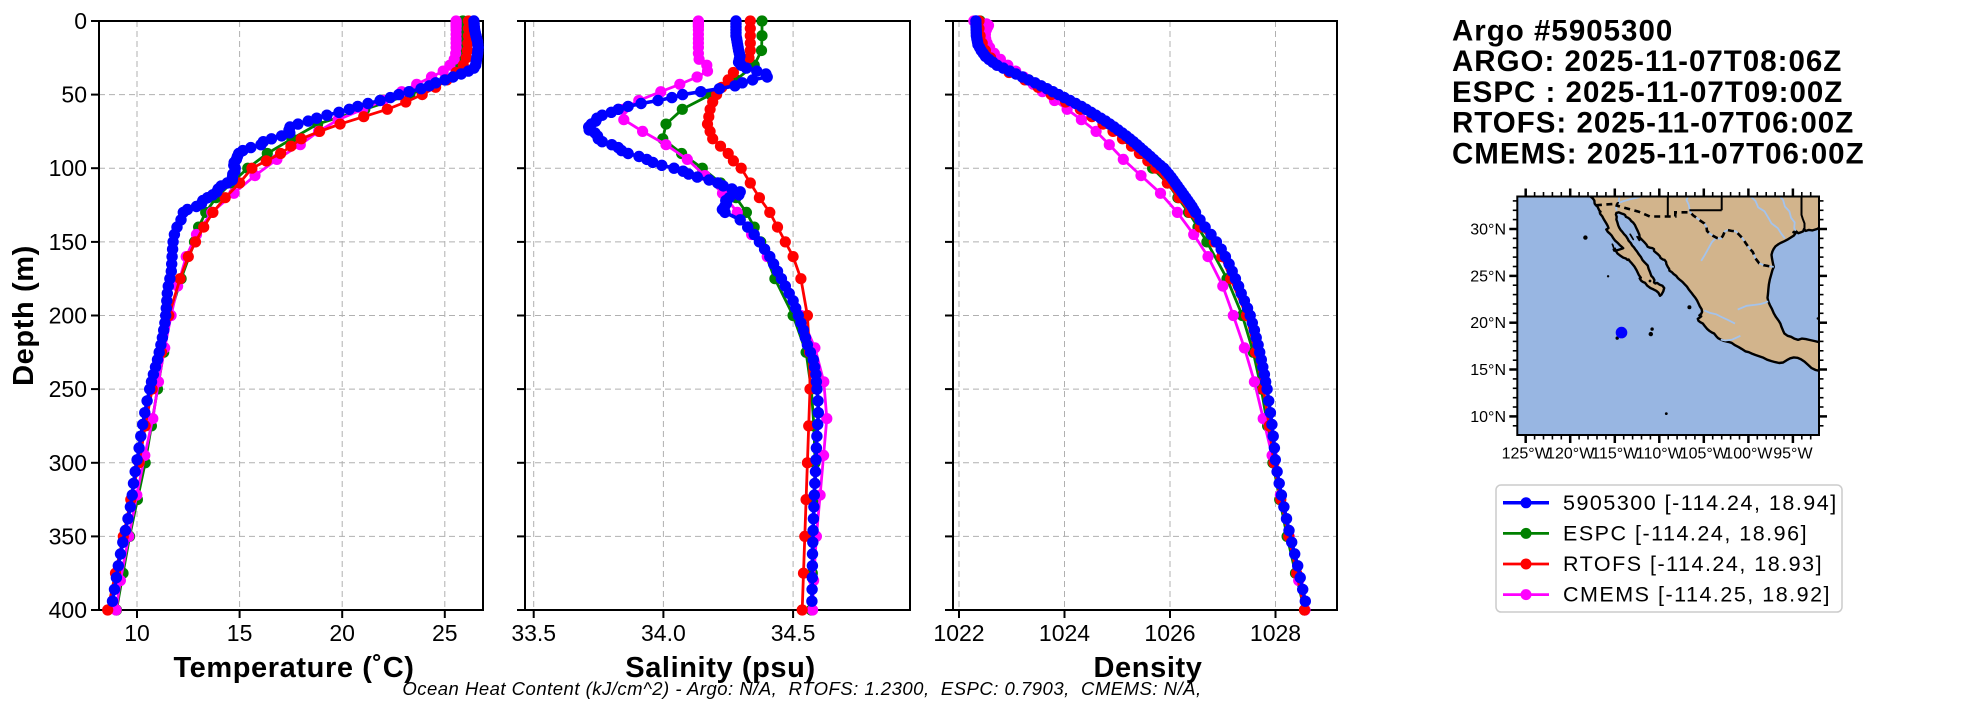  Describe the element at coordinates (1488, 370) in the screenshot. I see `svg-text: 15°N` at that location.